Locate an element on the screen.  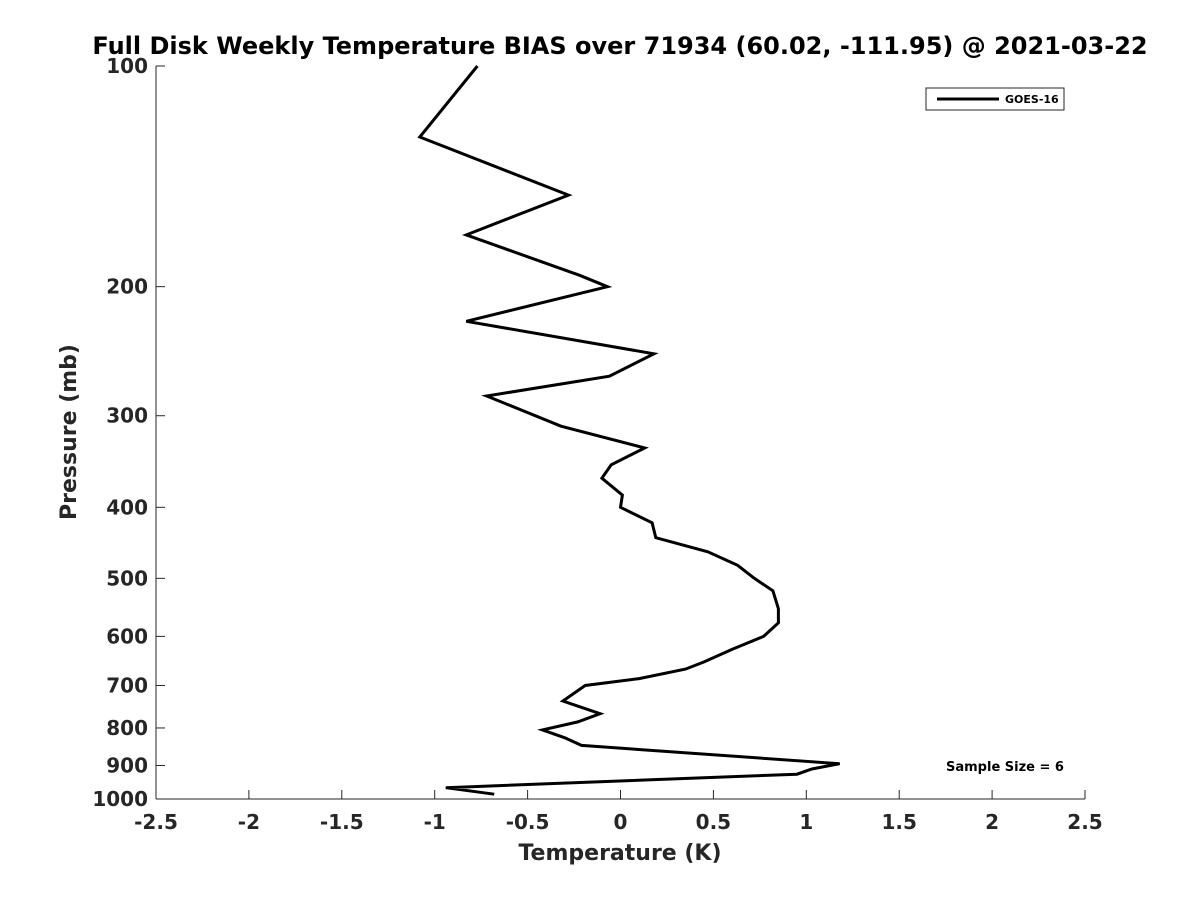
y-tick-label: 500 is located at coordinates (127, 578).